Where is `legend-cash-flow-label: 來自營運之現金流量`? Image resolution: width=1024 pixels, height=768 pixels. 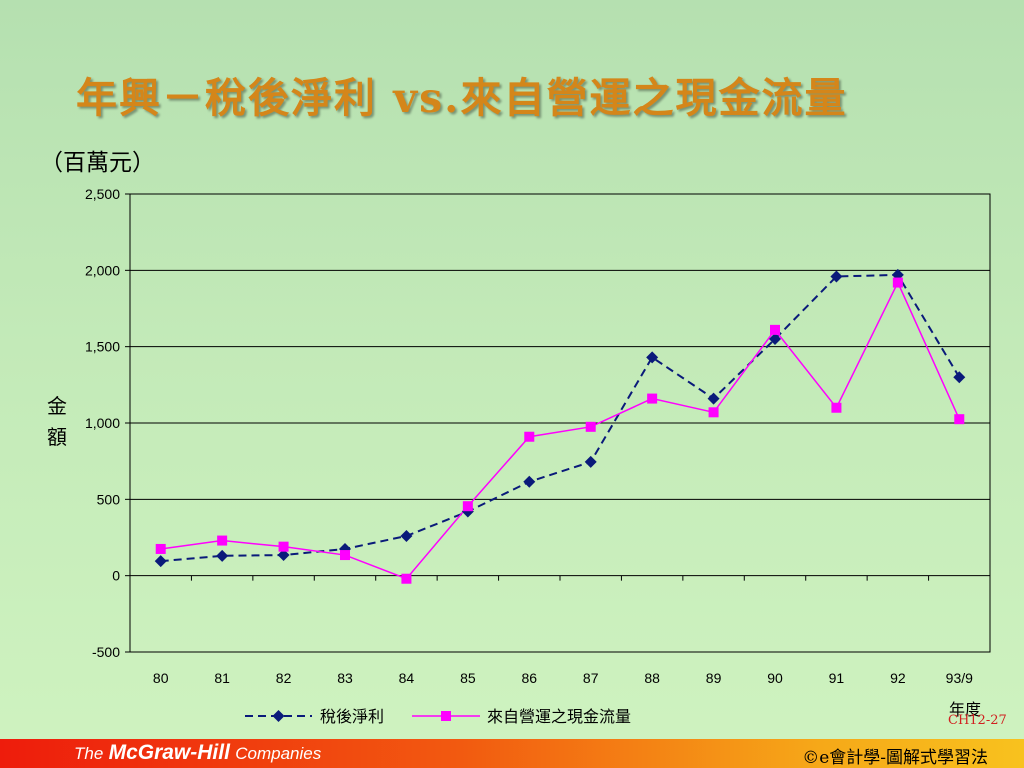 legend-cash-flow-label: 來自營運之現金流量 is located at coordinates (559, 716).